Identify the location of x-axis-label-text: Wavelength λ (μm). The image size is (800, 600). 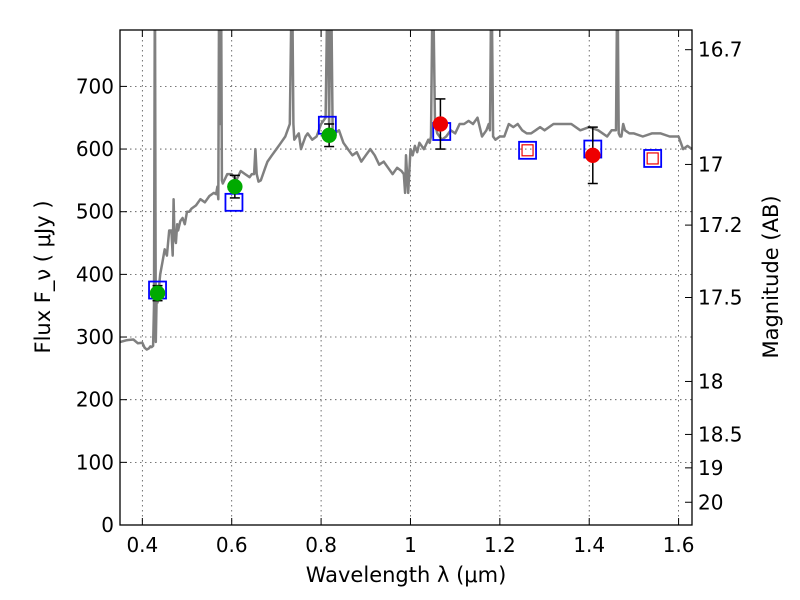
(406, 575).